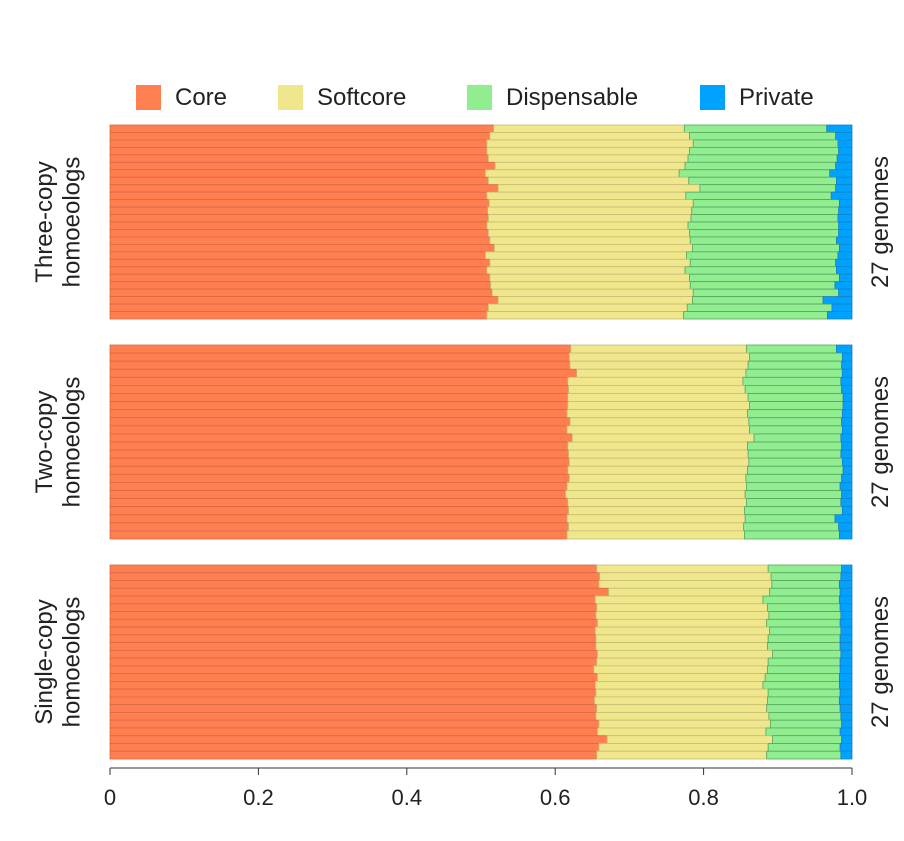  What do you see at coordinates (485, 788) in the screenshot?
I see `x-axis: 0 0.2 0.4 0.6 0.8 1.0` at bounding box center [485, 788].